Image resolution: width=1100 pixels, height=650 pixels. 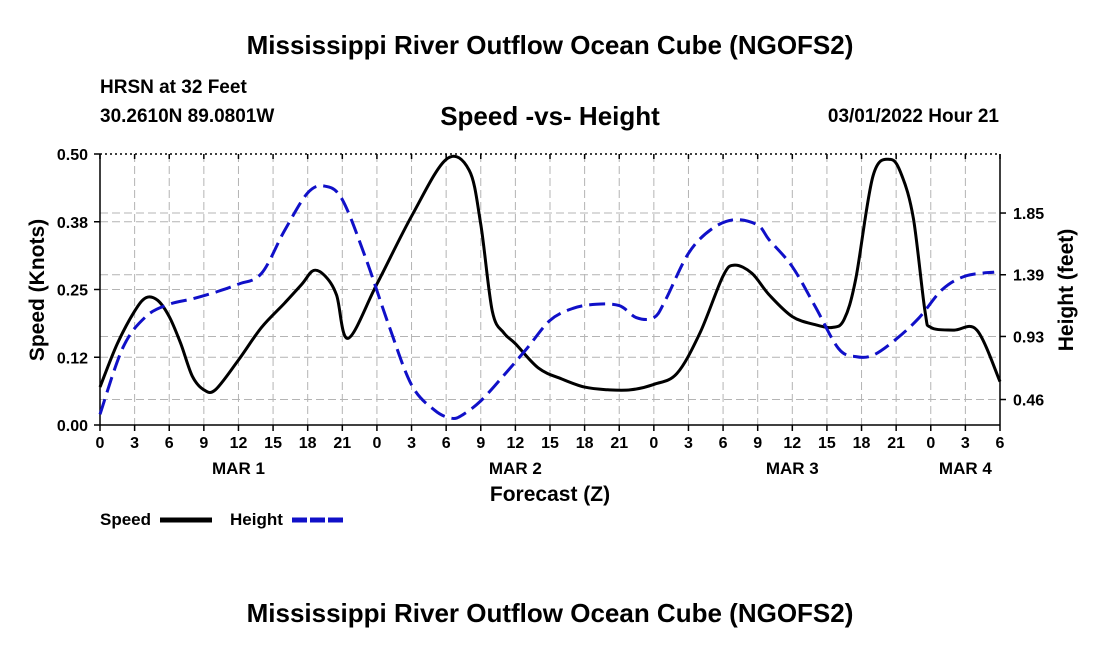 What do you see at coordinates (1028, 401) in the screenshot?
I see `y2-tick-label: 0.46` at bounding box center [1028, 401].